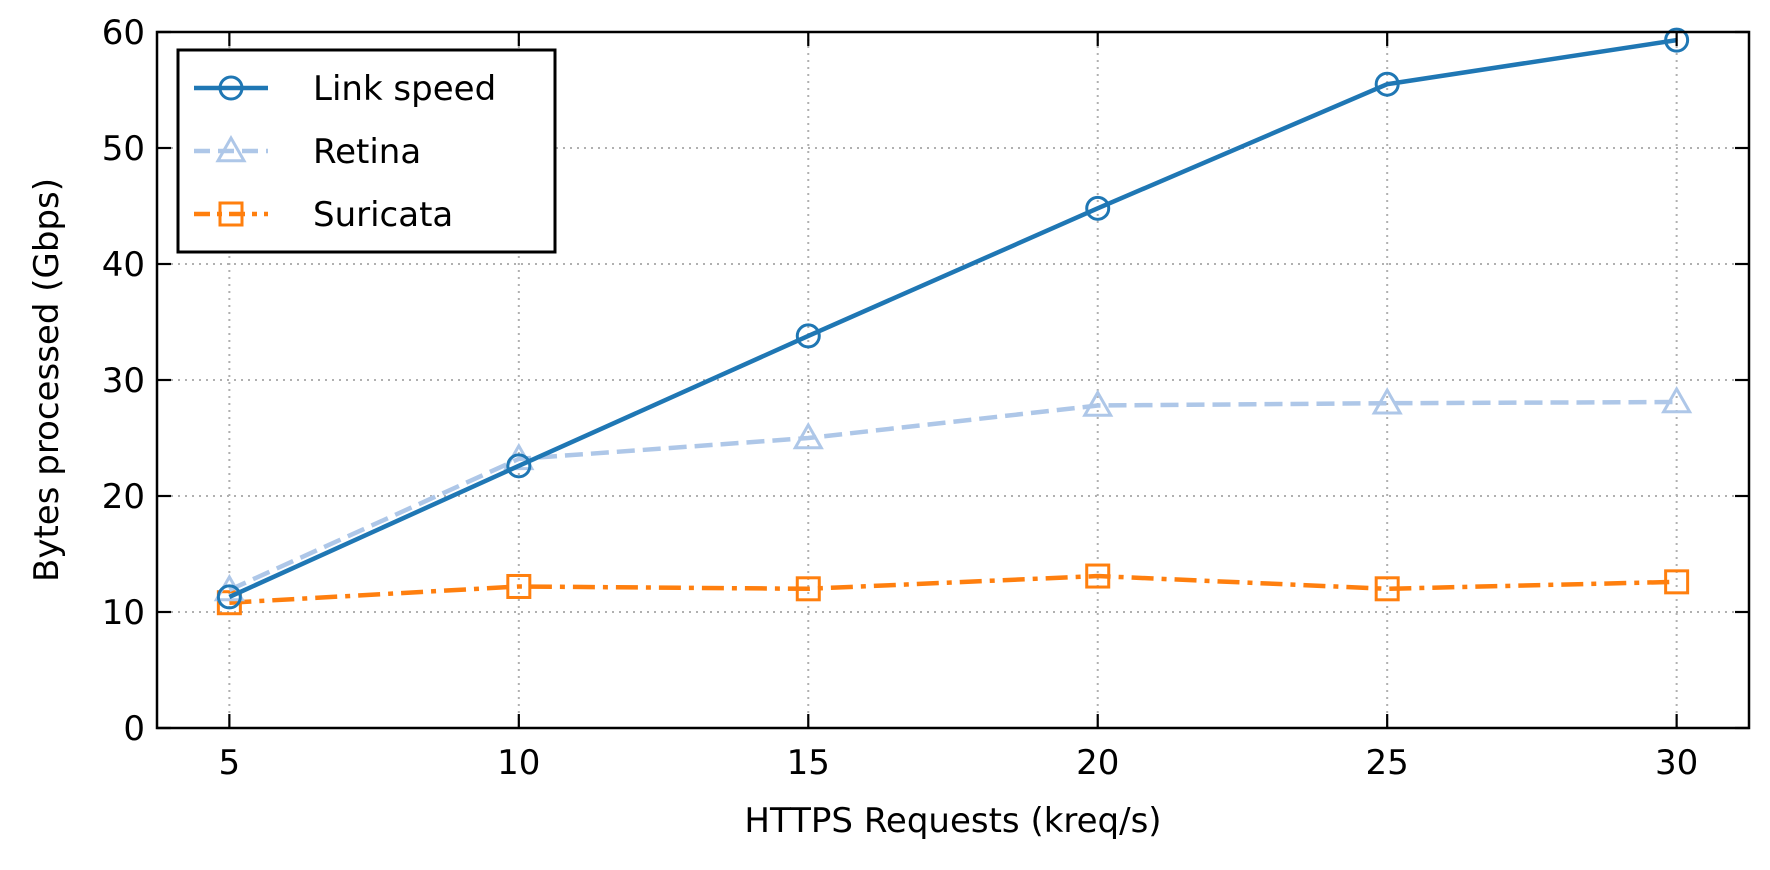 The height and width of the screenshot is (870, 1770). Describe the element at coordinates (383, 215) in the screenshot. I see `legend-label: Suricata` at that location.